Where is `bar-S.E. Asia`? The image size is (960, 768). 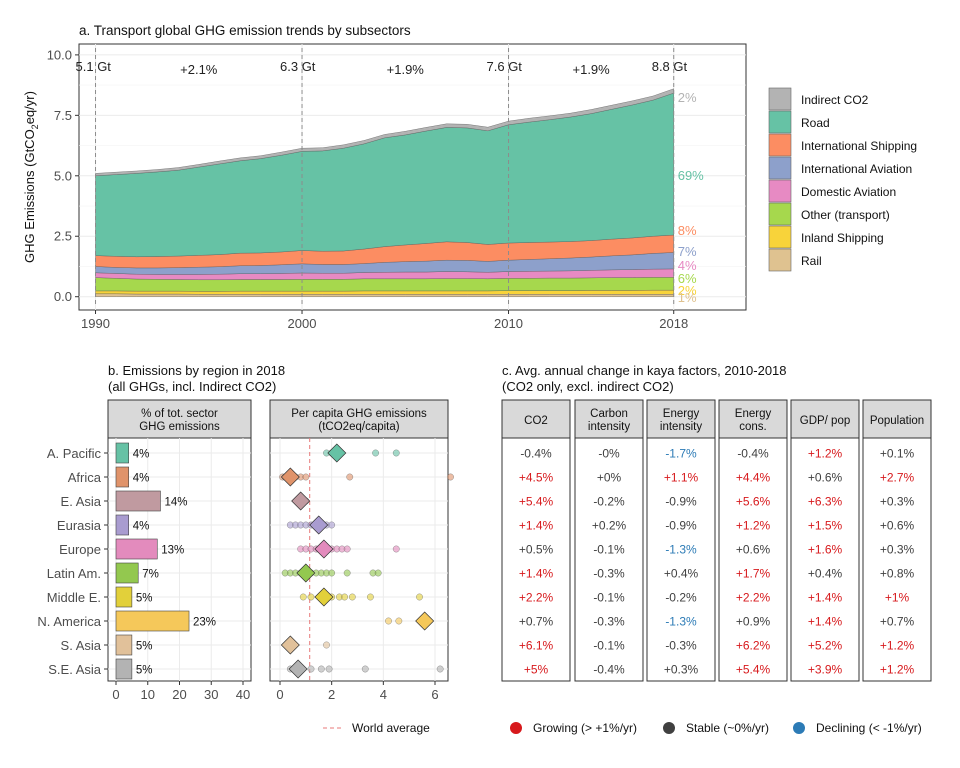
bar-S.E. Asia is located at coordinates (124, 669).